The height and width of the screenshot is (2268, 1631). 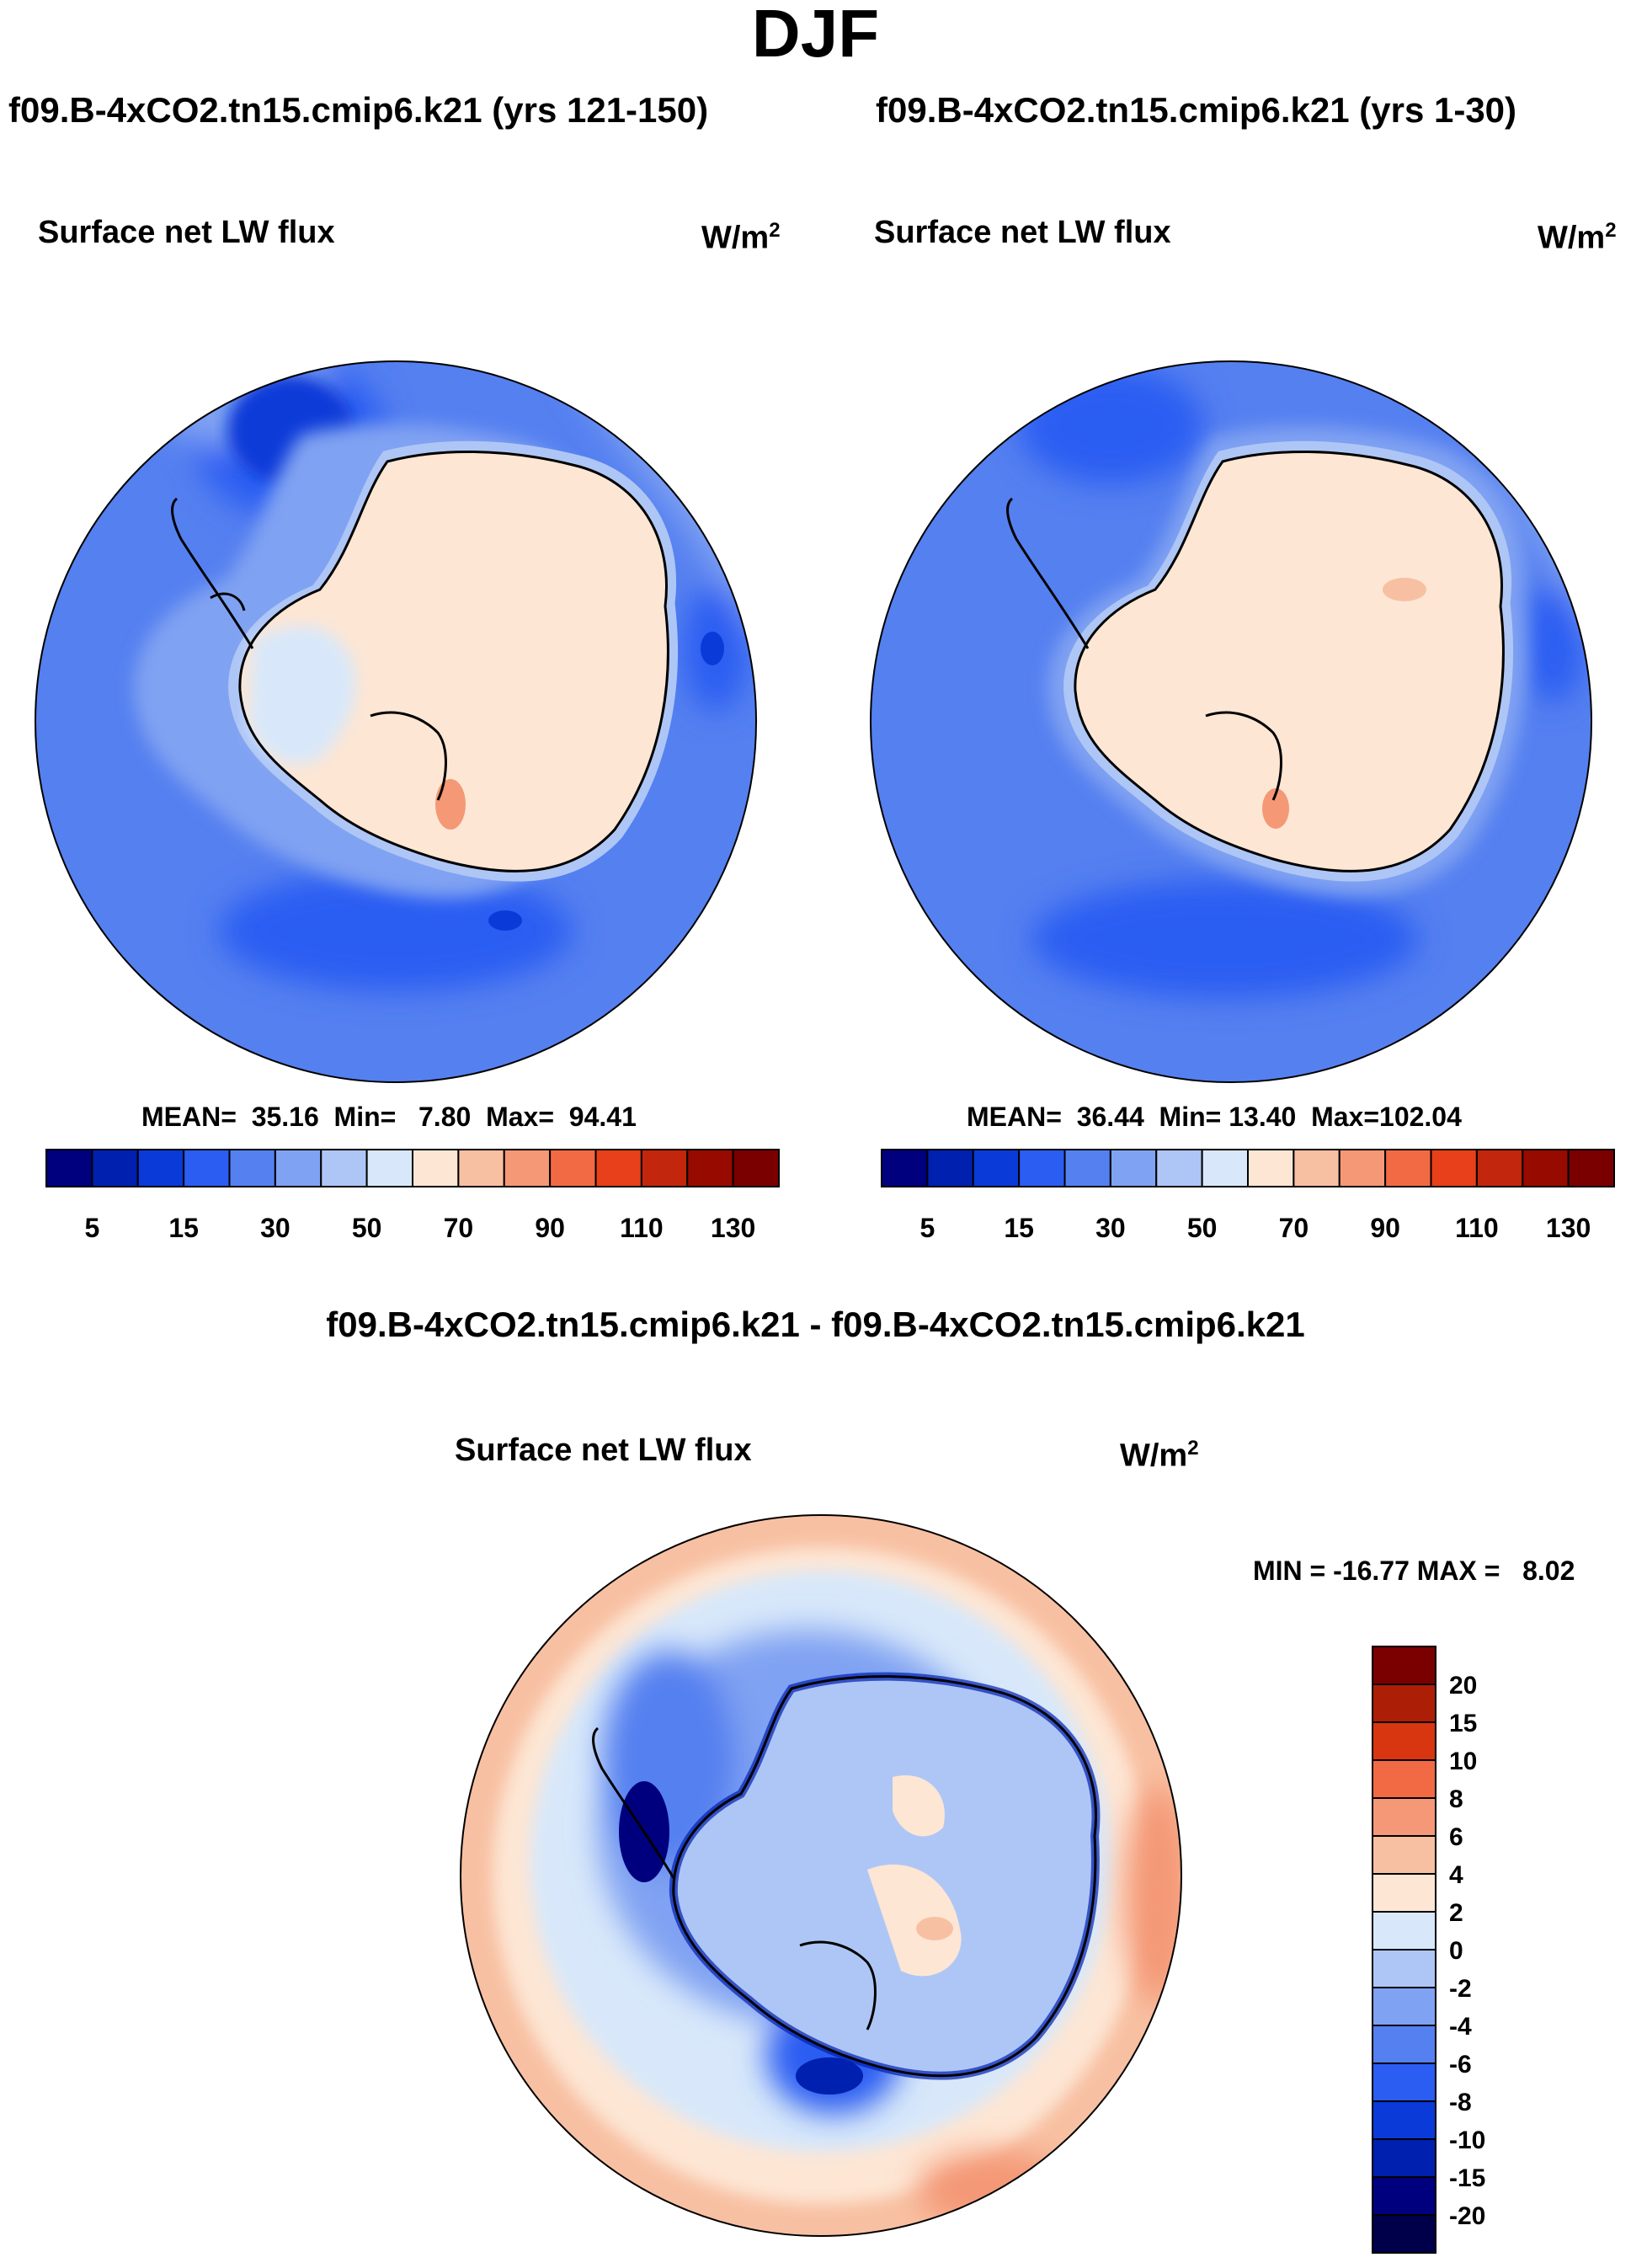 I want to click on panel-2-stats: MEAN= 36.44 Min= 13.40 Max=102.04, so click(x=1214, y=1117).